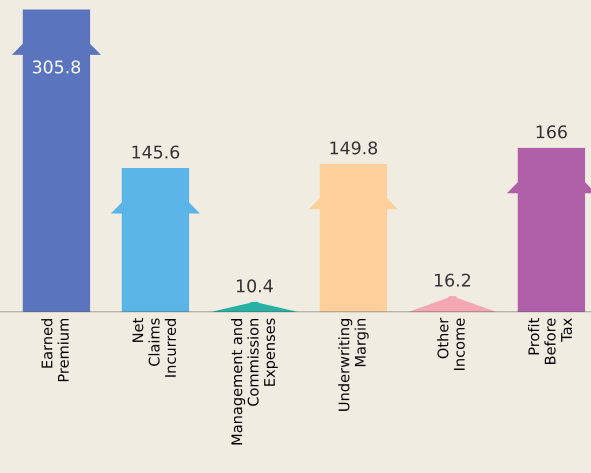  Describe the element at coordinates (55, 350) in the screenshot. I see `x-tick-label: Earned Premium` at that location.